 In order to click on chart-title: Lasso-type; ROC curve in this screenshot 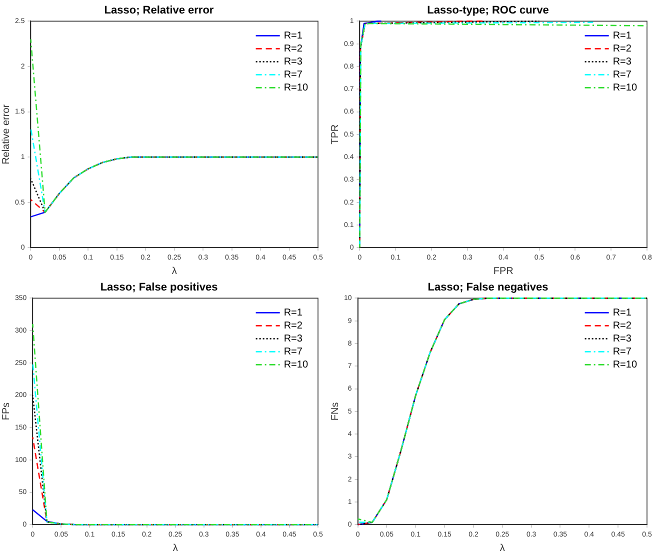, I will do `click(488, 10)`.